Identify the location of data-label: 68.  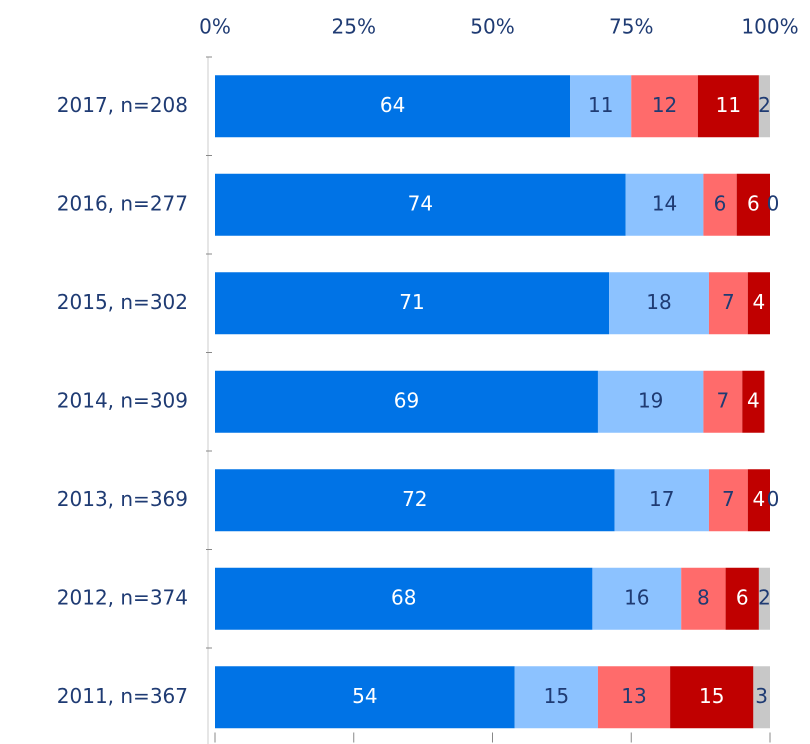
(403, 597).